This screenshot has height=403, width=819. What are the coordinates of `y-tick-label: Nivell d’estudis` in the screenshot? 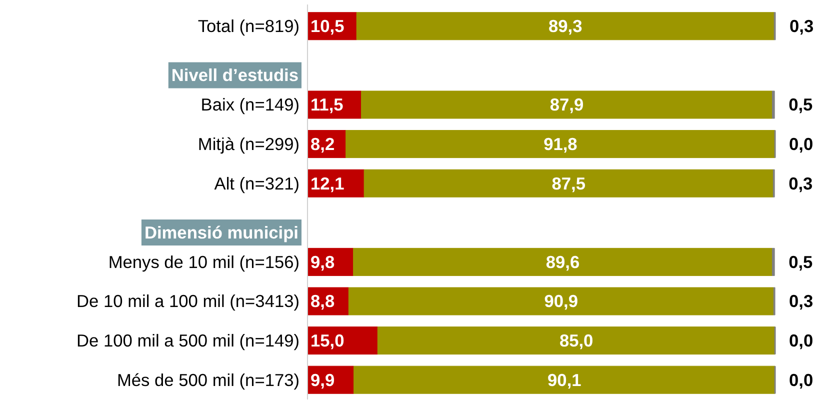 It's located at (235, 75).